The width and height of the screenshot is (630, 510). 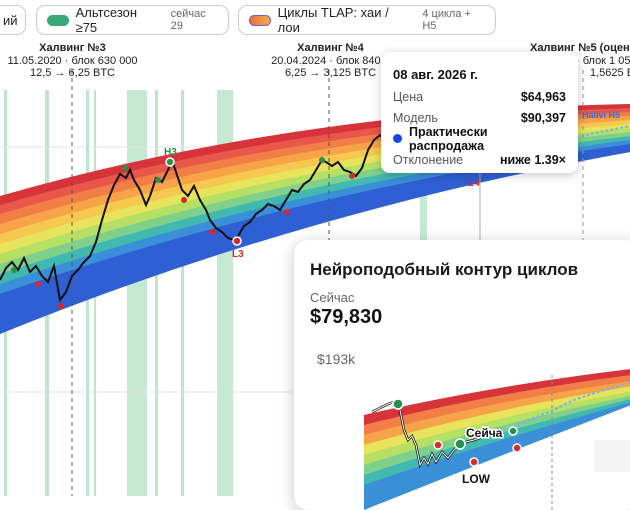 What do you see at coordinates (444, 269) in the screenshot?
I see `card-title: Нейроподобный контур циклов` at bounding box center [444, 269].